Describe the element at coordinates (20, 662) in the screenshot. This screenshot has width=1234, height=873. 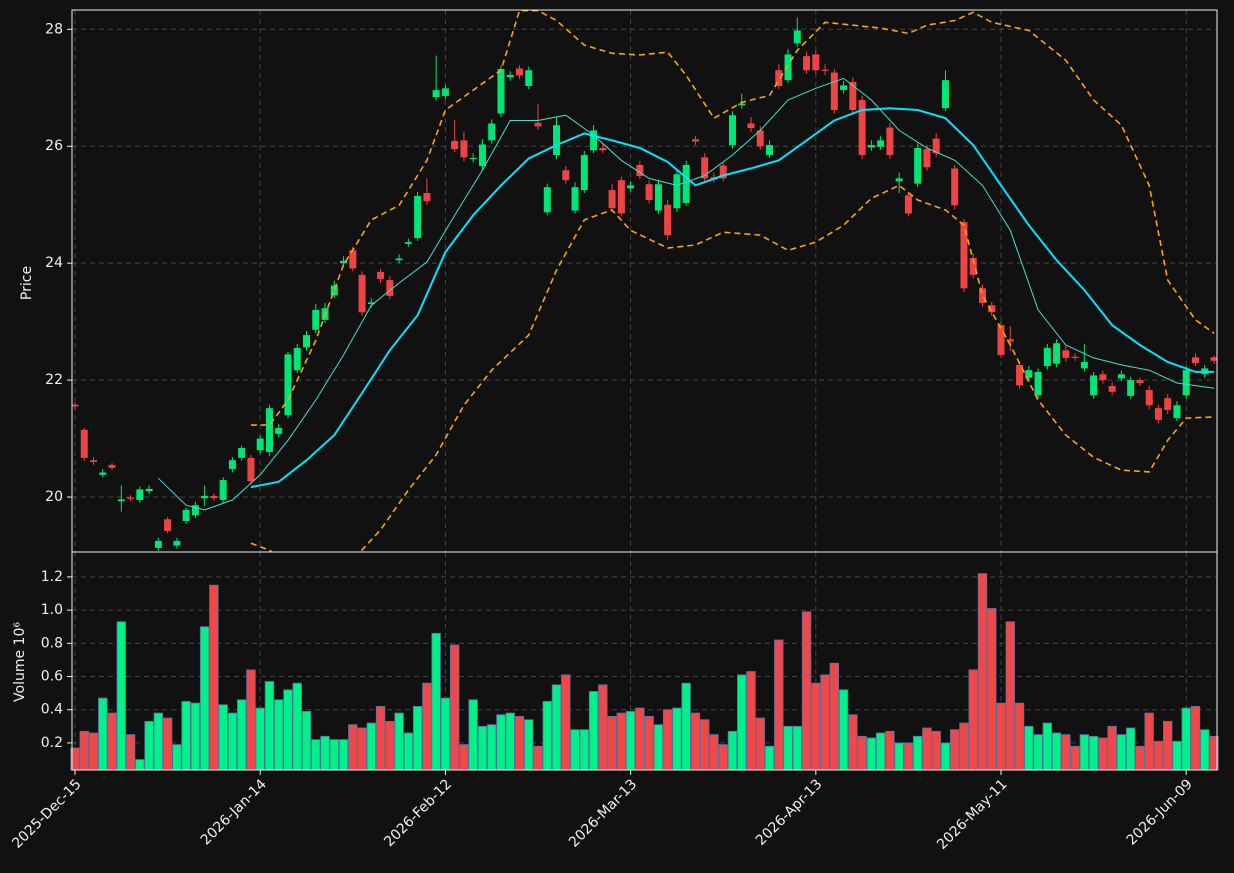
I see `y-axis-label: Volume 10⁶` at that location.